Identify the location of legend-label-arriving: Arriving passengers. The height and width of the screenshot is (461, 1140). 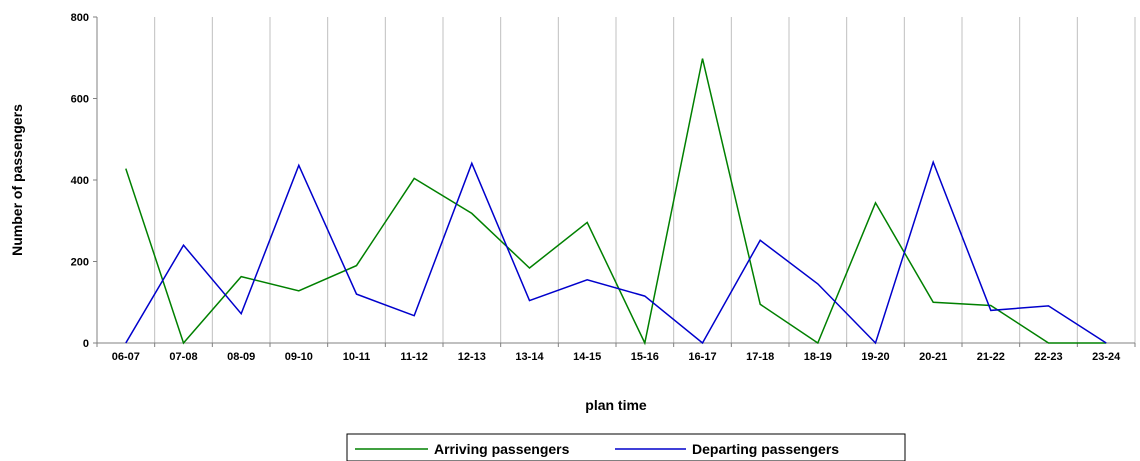
(502, 449).